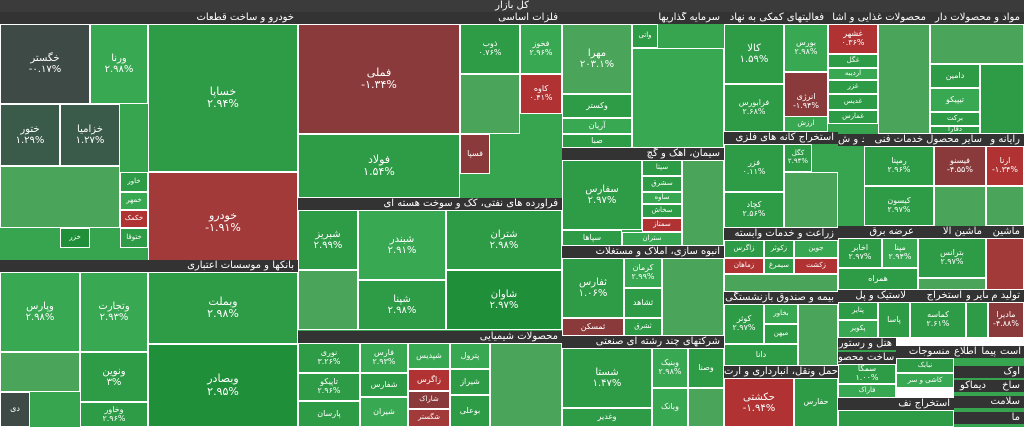  What do you see at coordinates (662, 184) in the screenshot?
I see `stock-tile: سشرق` at bounding box center [662, 184].